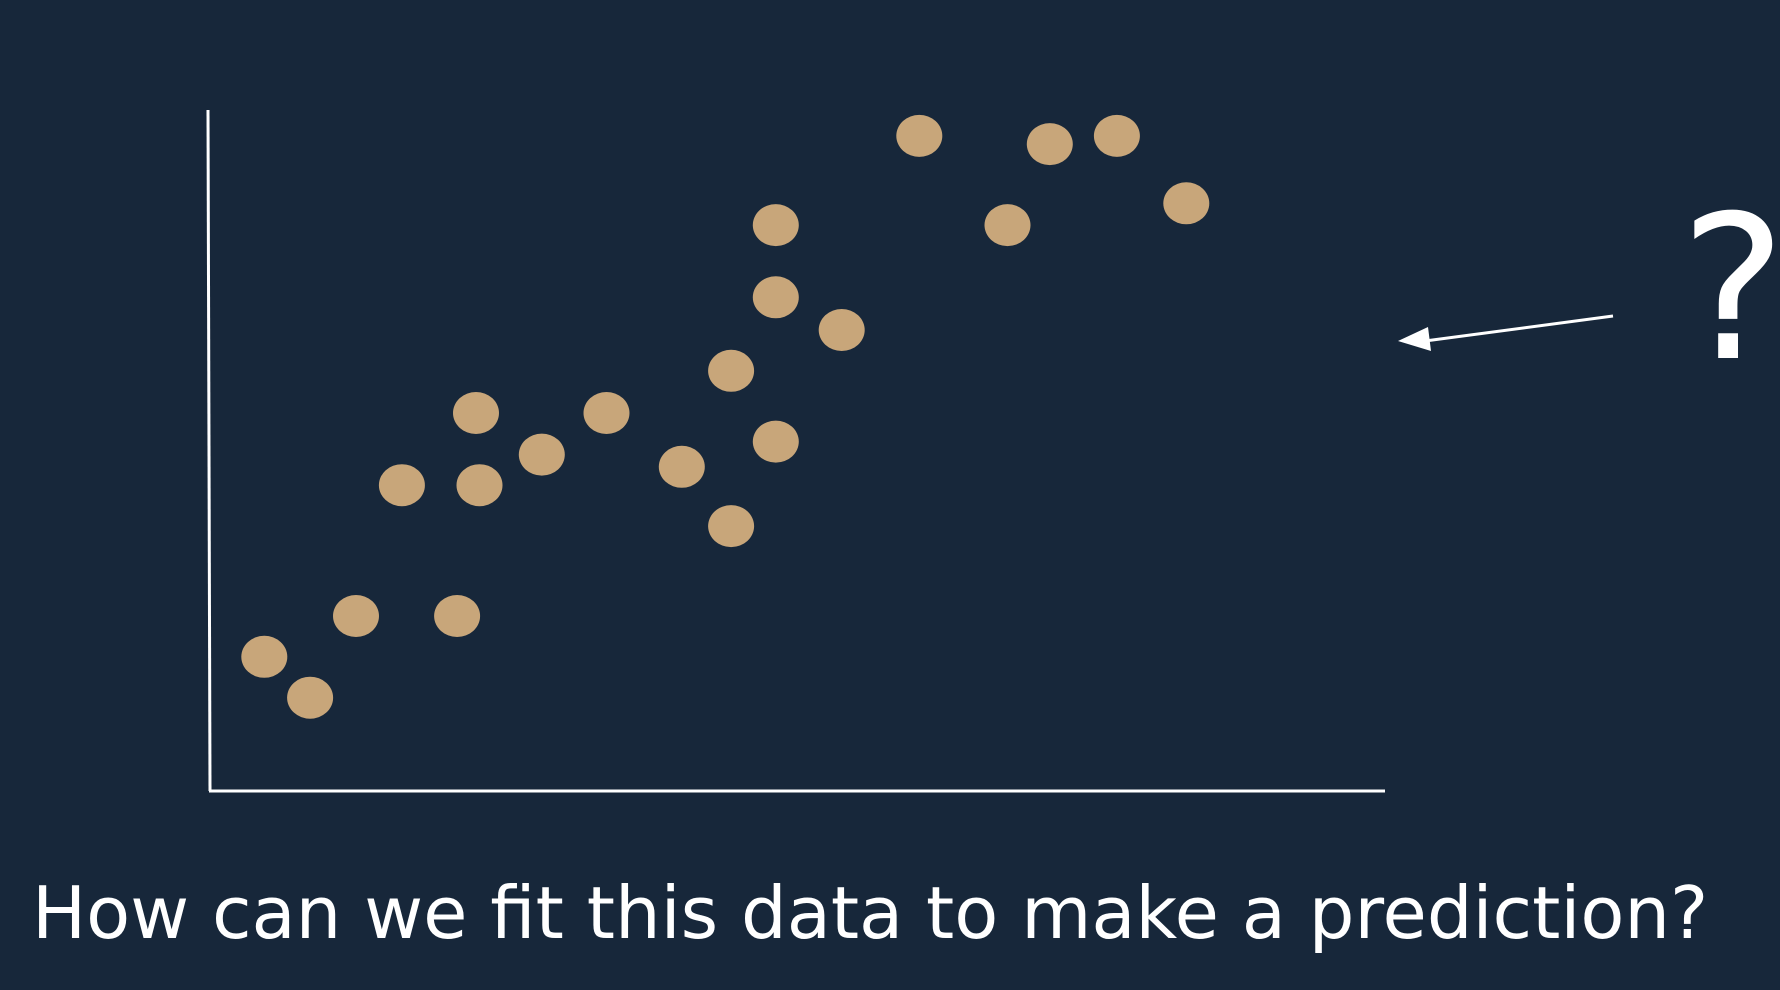 The height and width of the screenshot is (990, 1780). What do you see at coordinates (1414, 339) in the screenshot?
I see `arrow-head` at bounding box center [1414, 339].